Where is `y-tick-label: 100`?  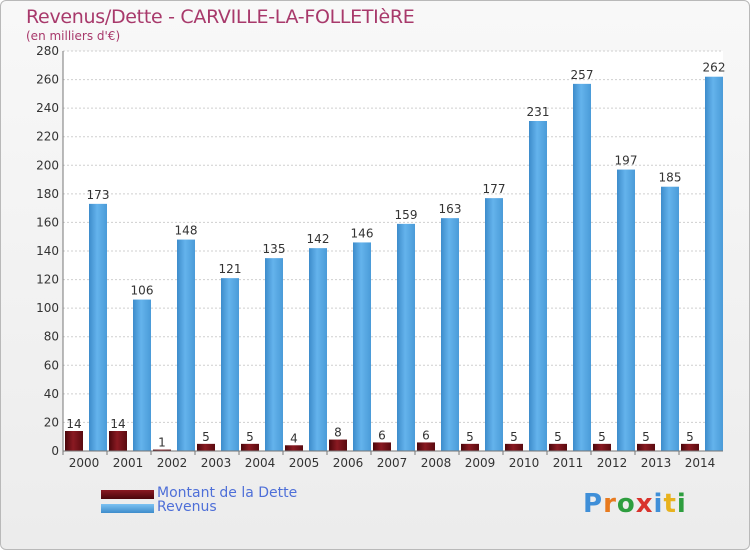 y-tick-label: 100 is located at coordinates (47, 308).